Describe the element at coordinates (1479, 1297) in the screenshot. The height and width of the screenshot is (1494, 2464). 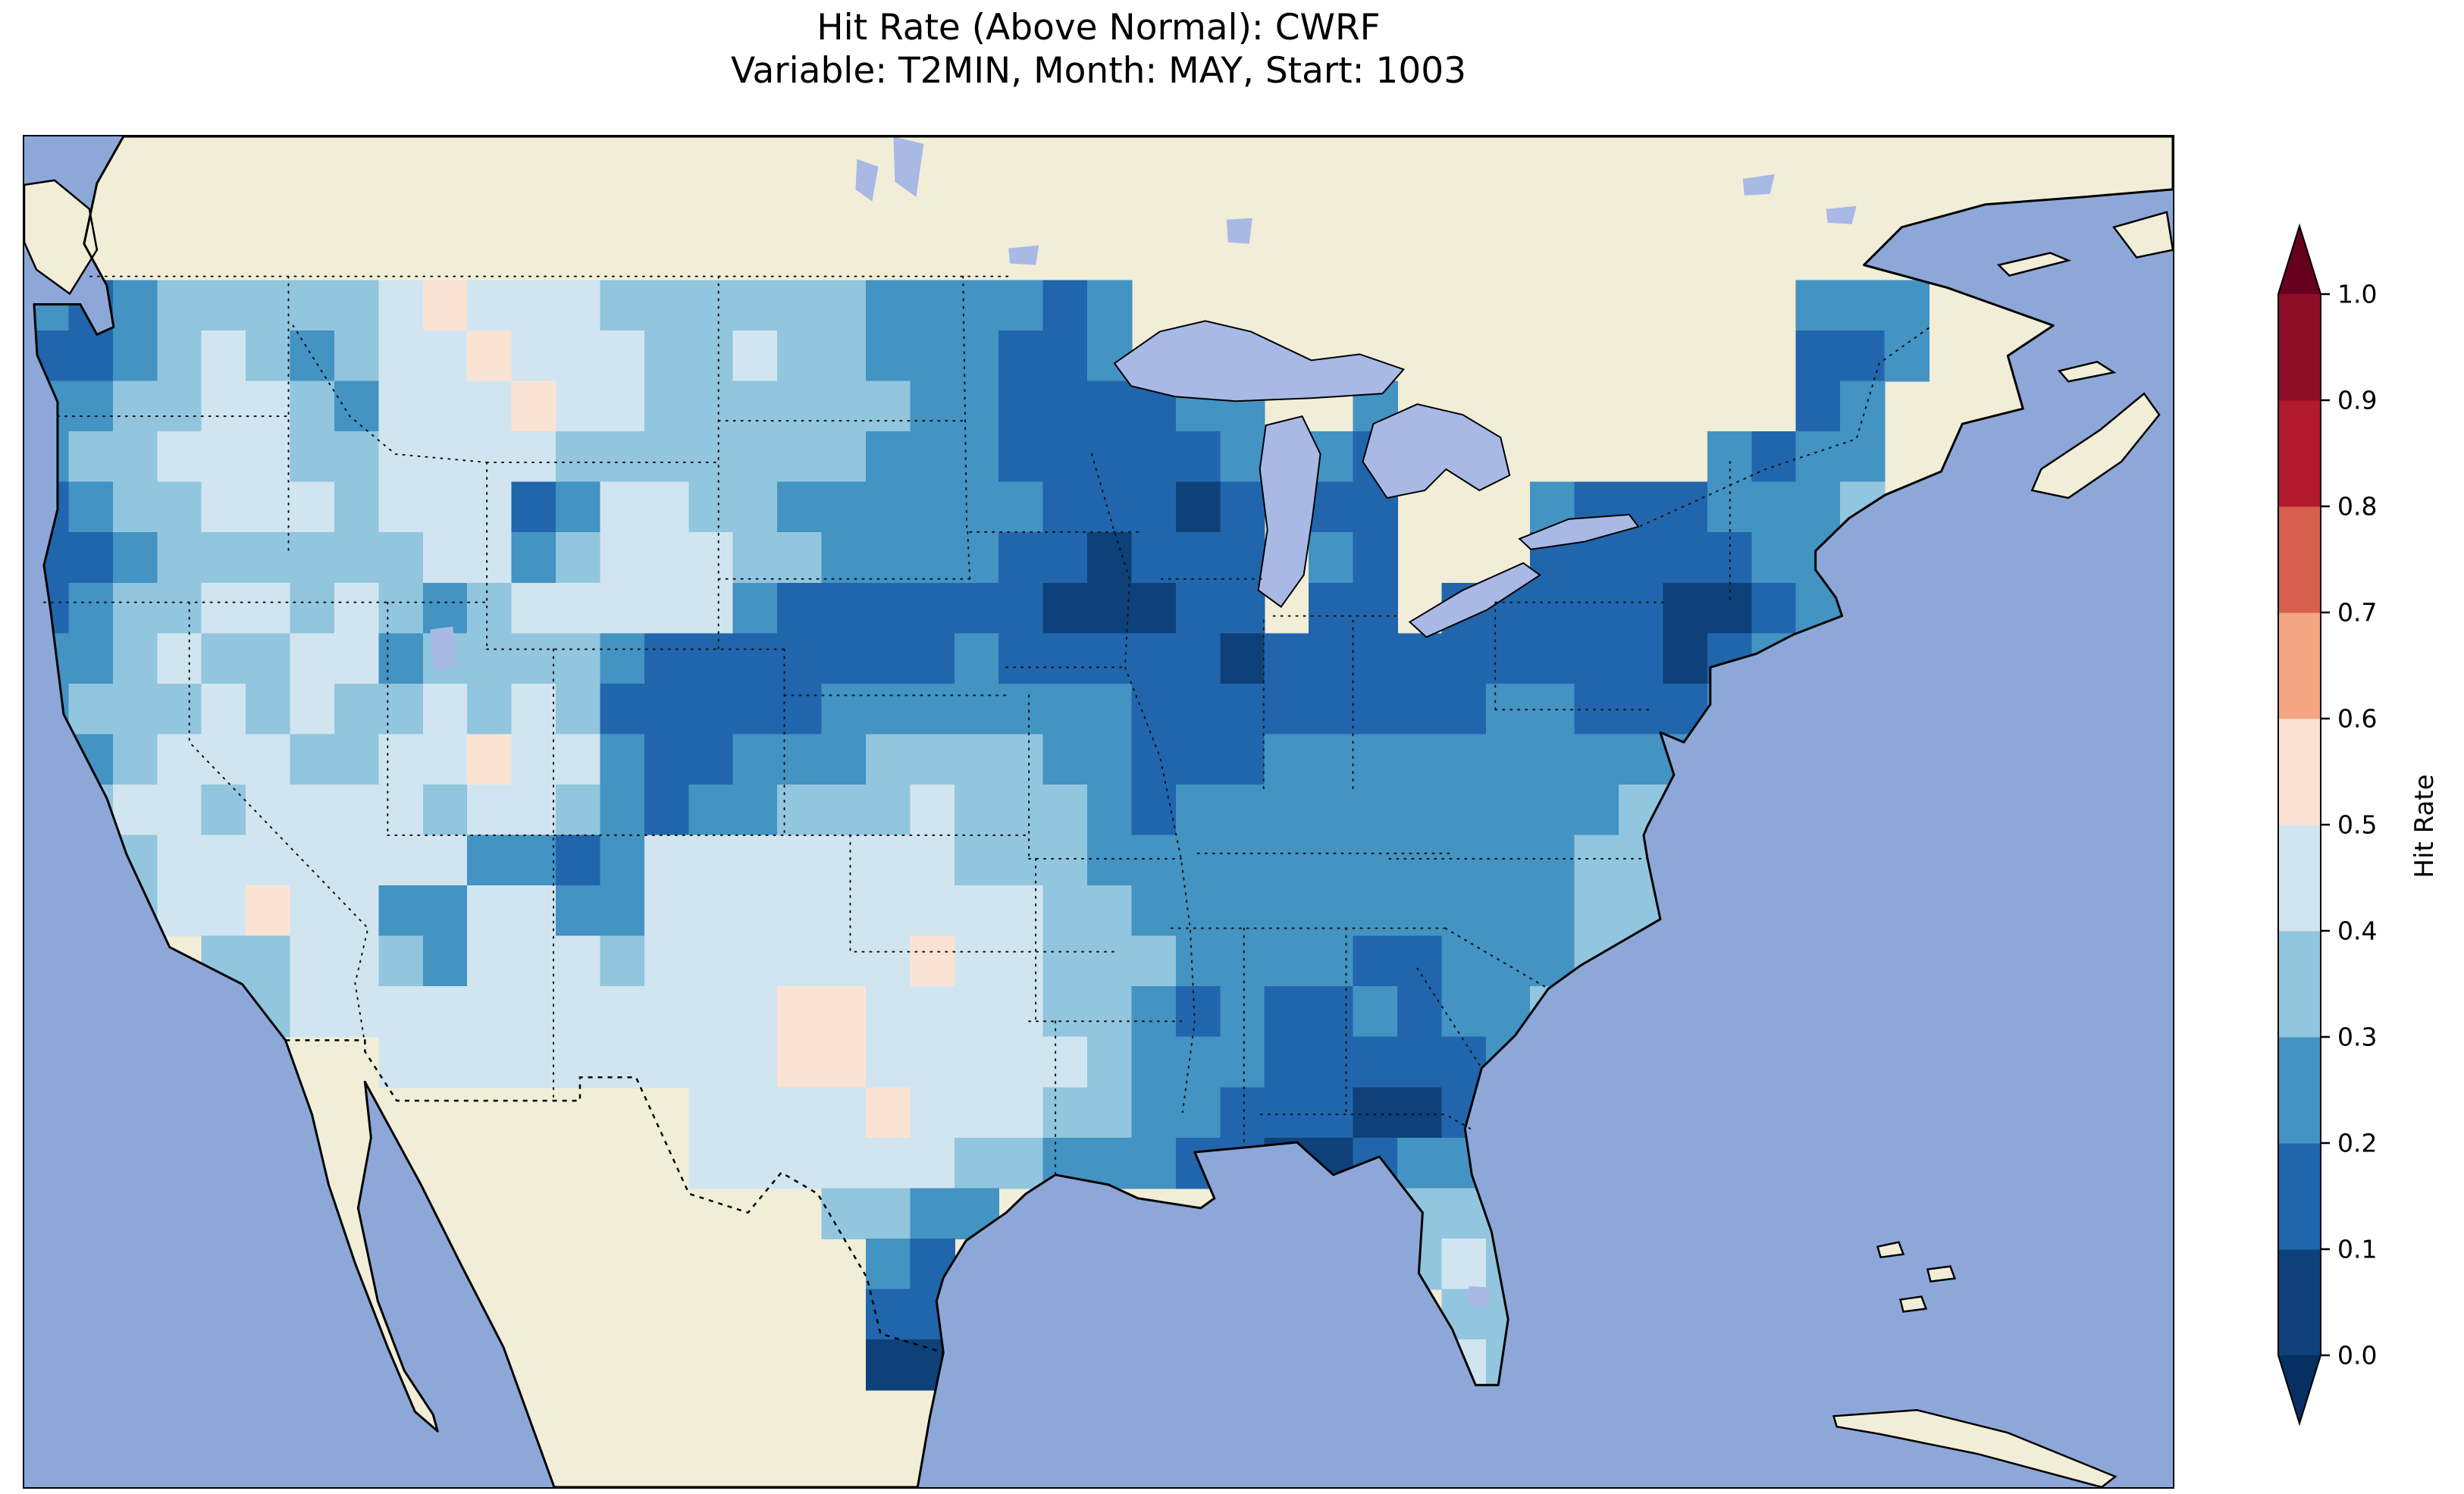
I see `lake-okeechobee` at that location.